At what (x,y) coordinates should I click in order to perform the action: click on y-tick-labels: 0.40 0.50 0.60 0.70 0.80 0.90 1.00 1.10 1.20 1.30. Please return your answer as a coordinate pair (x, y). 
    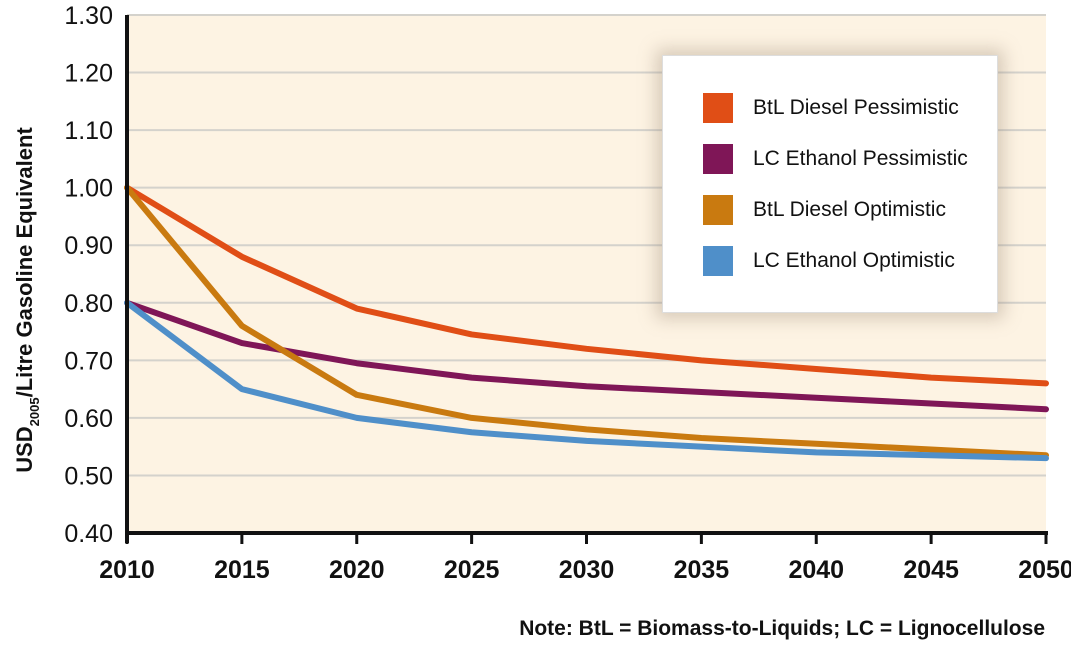
    Looking at the image, I should click on (88, 275).